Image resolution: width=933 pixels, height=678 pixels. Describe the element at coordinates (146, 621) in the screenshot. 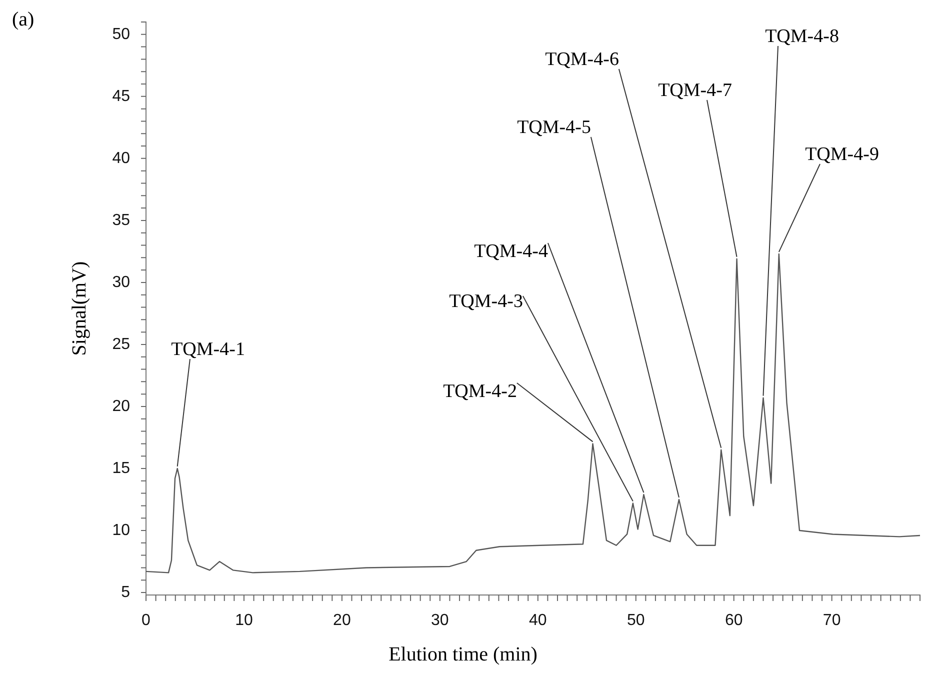

I see `x-tick-label: 0` at that location.